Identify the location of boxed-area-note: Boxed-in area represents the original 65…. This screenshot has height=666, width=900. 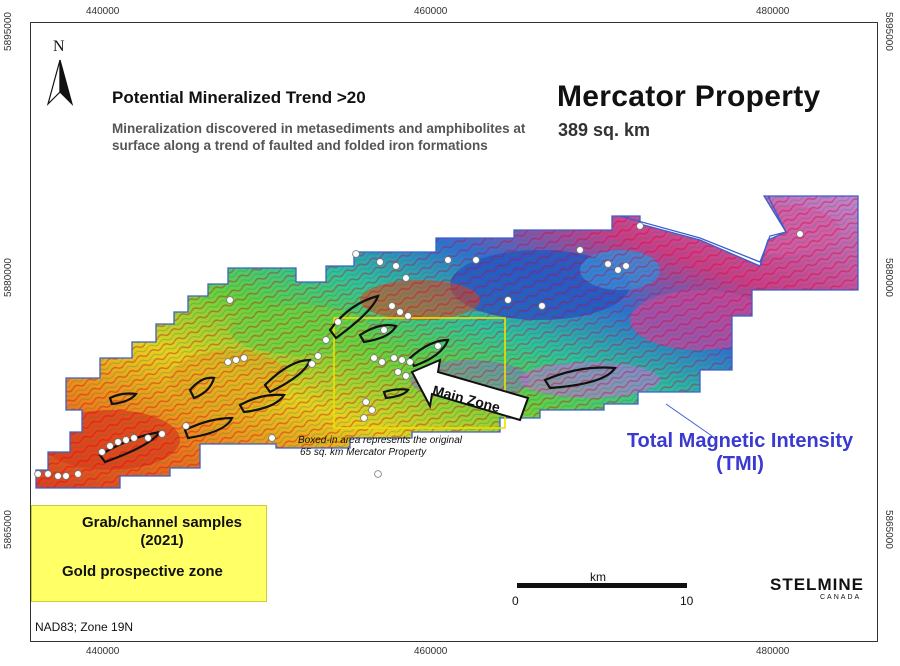
(380, 447).